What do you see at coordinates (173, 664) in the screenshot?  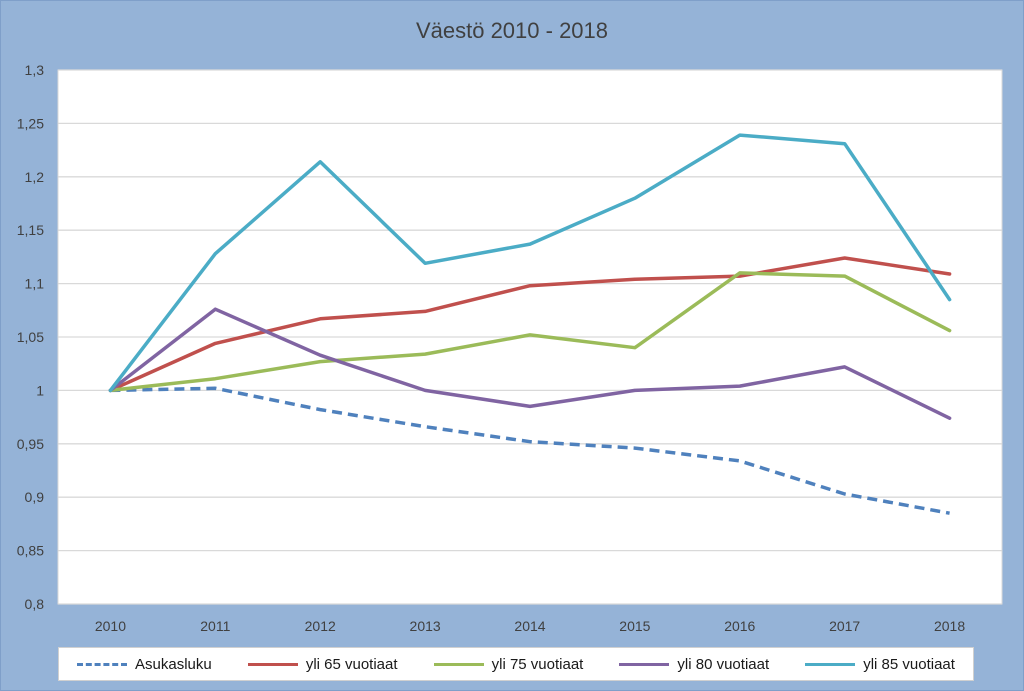 I see `legend-label: Asukasluku` at bounding box center [173, 664].